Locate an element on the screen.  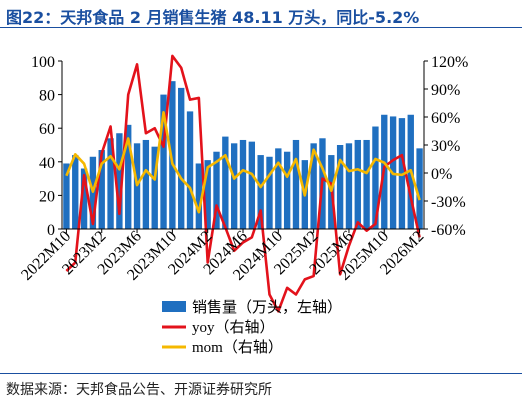
bar-2022M10 is located at coordinates (66, 196).